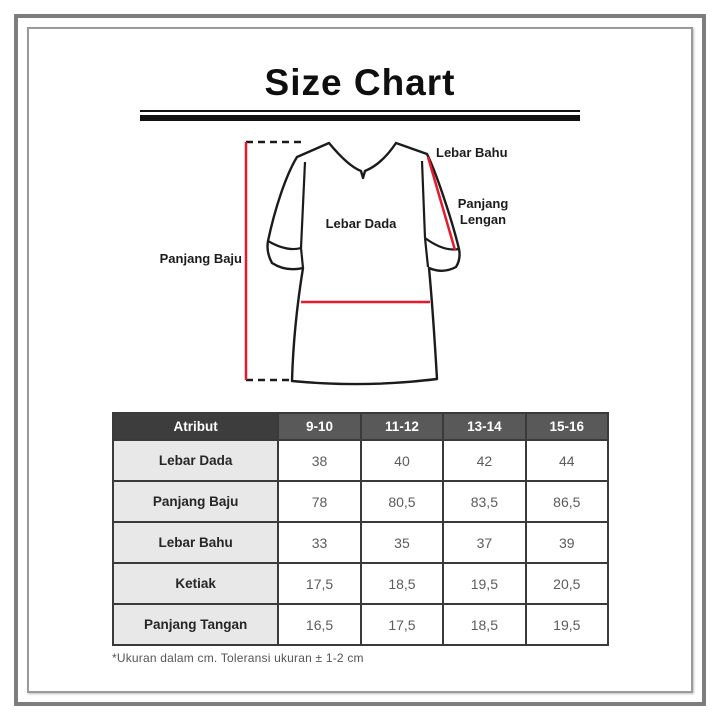 This screenshot has width=720, height=720. Describe the element at coordinates (360, 82) in the screenshot. I see `page-title: Size Chart` at that location.